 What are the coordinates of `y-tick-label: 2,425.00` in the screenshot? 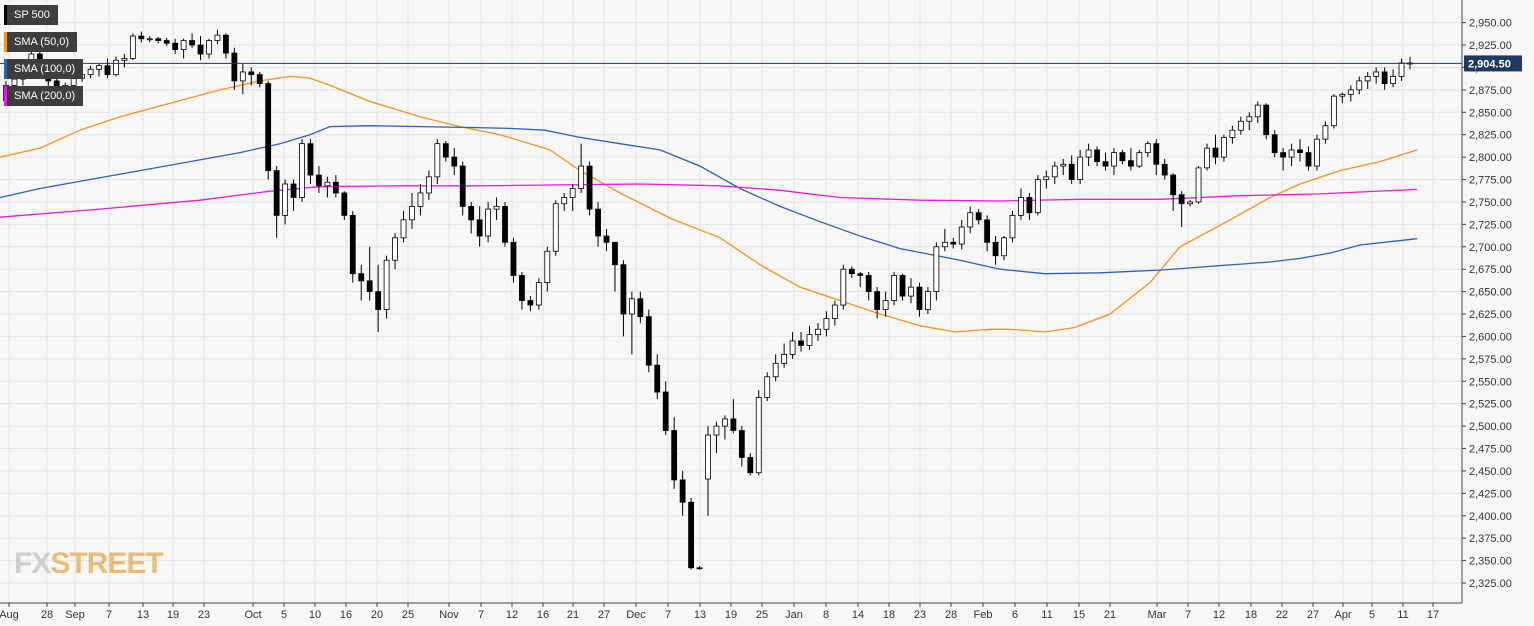 It's located at (1490, 494).